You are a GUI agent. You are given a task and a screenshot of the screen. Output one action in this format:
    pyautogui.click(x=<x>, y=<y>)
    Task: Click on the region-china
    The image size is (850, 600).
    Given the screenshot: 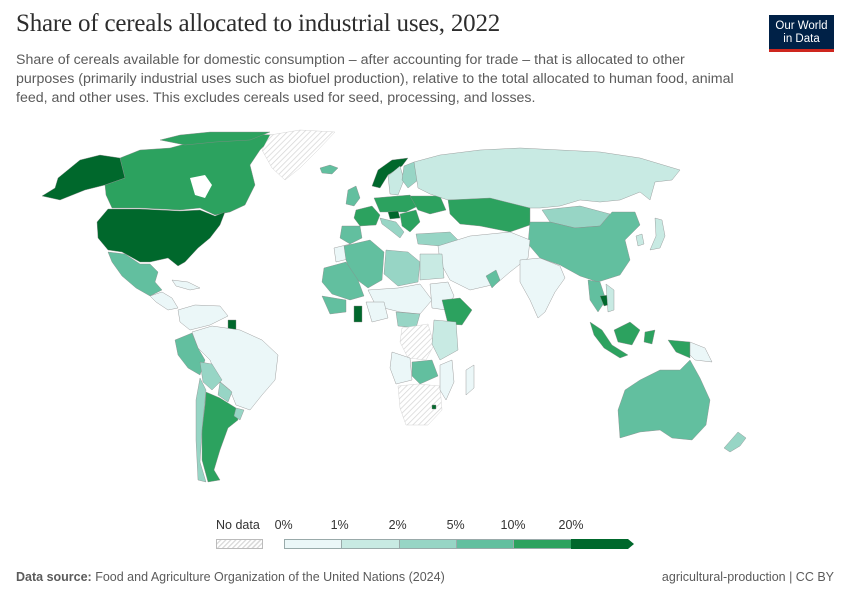 What is the action you would take?
    pyautogui.click(x=584, y=247)
    